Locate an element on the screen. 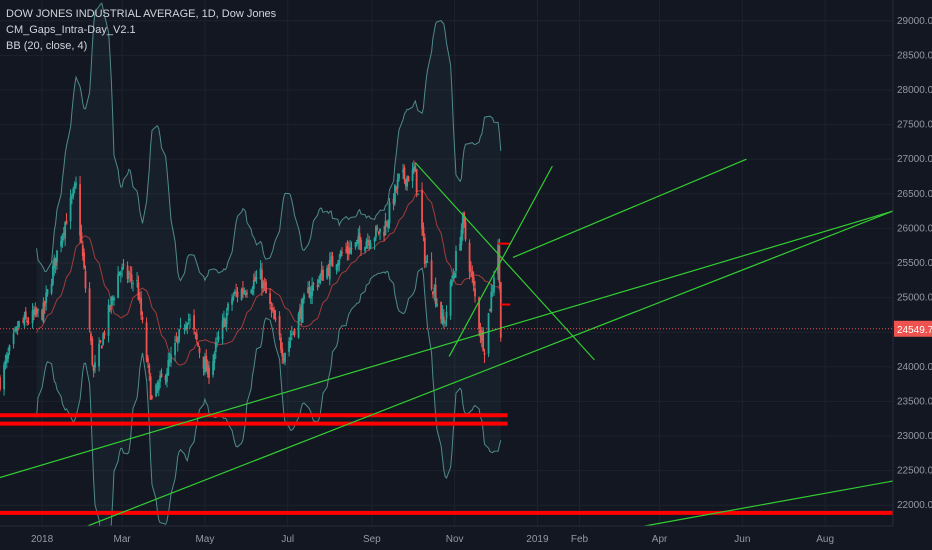 Image resolution: width=932 pixels, height=550 pixels. y-tick-label: 25500.00 is located at coordinates (914, 263).